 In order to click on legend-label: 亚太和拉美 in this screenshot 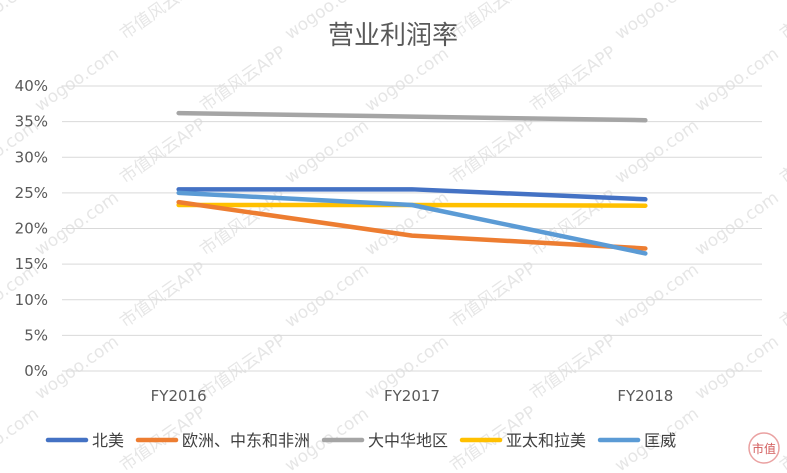, I will do `click(546, 440)`.